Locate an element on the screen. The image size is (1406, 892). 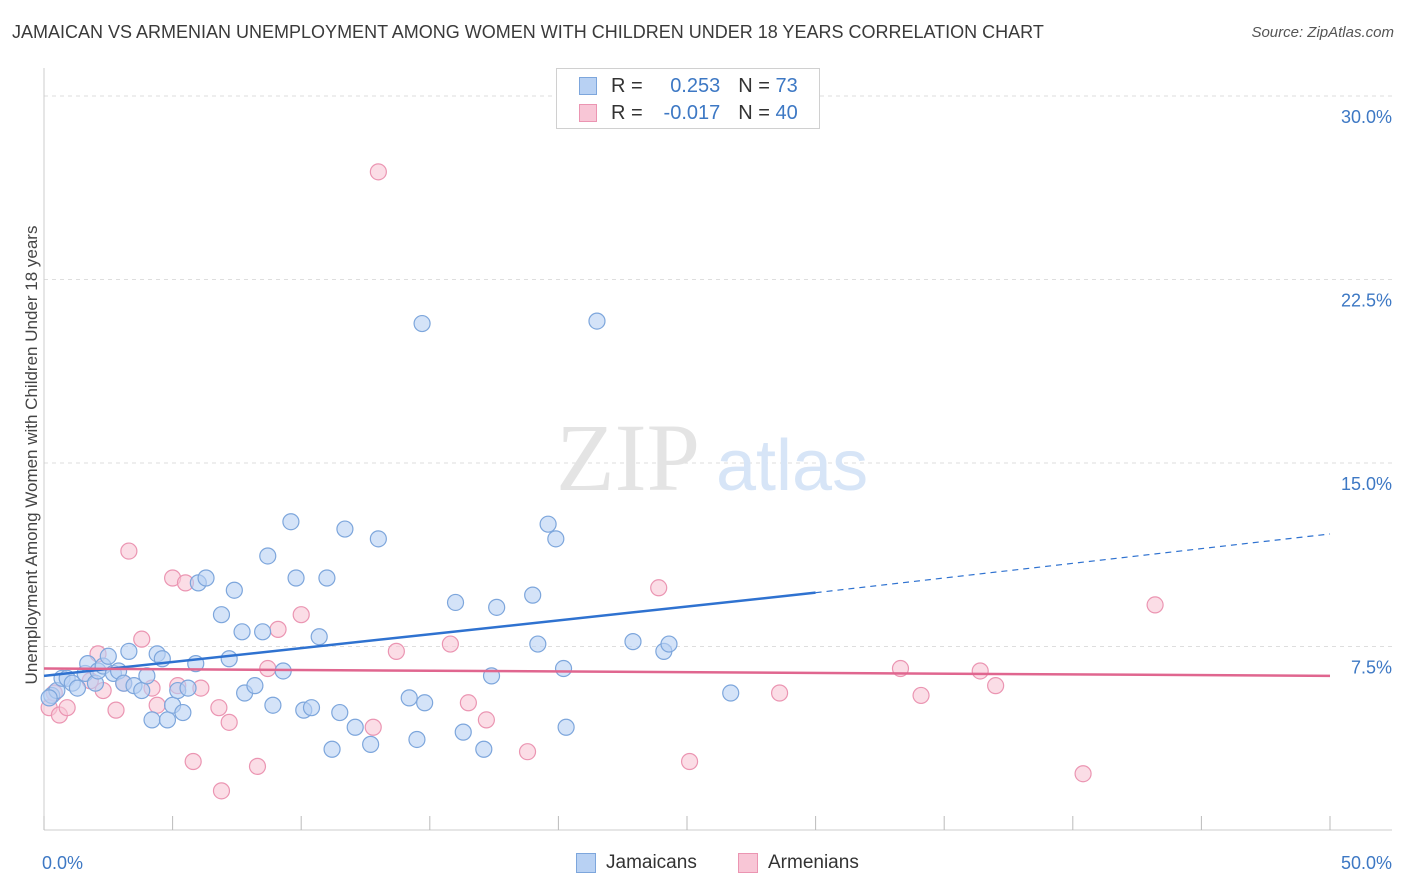
stats-legend: R = 0.253 N = 73 R = -0.017 N = 40 is located at coordinates (688, 98).